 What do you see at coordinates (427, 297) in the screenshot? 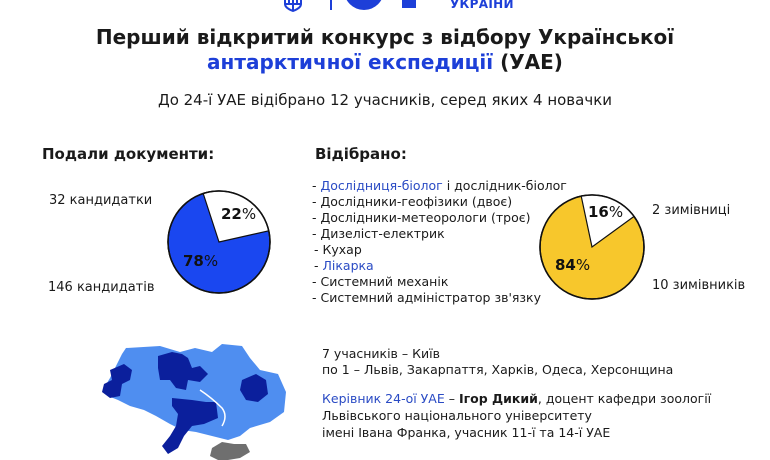
I see `list-item: - Системний адміністратор зв'язку` at bounding box center [427, 297].